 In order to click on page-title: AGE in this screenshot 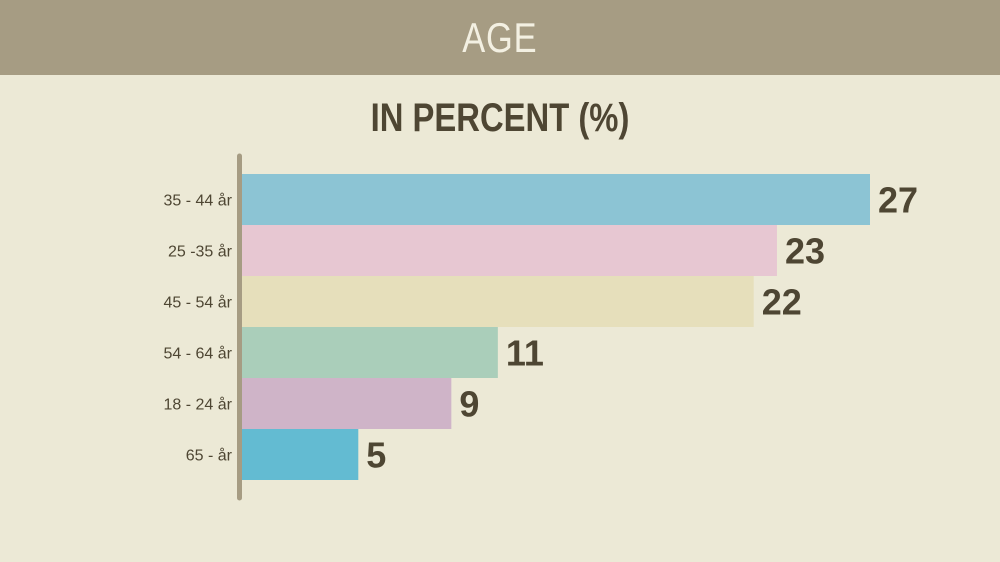, I will do `click(500, 37)`.